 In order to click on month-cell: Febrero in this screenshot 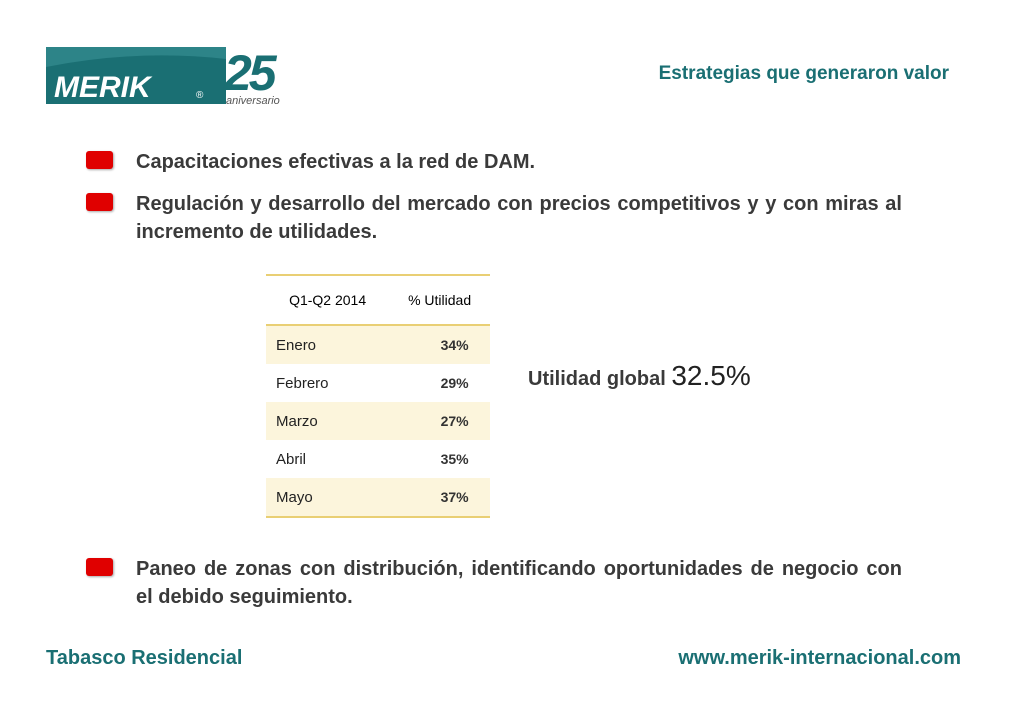, I will do `click(302, 383)`.